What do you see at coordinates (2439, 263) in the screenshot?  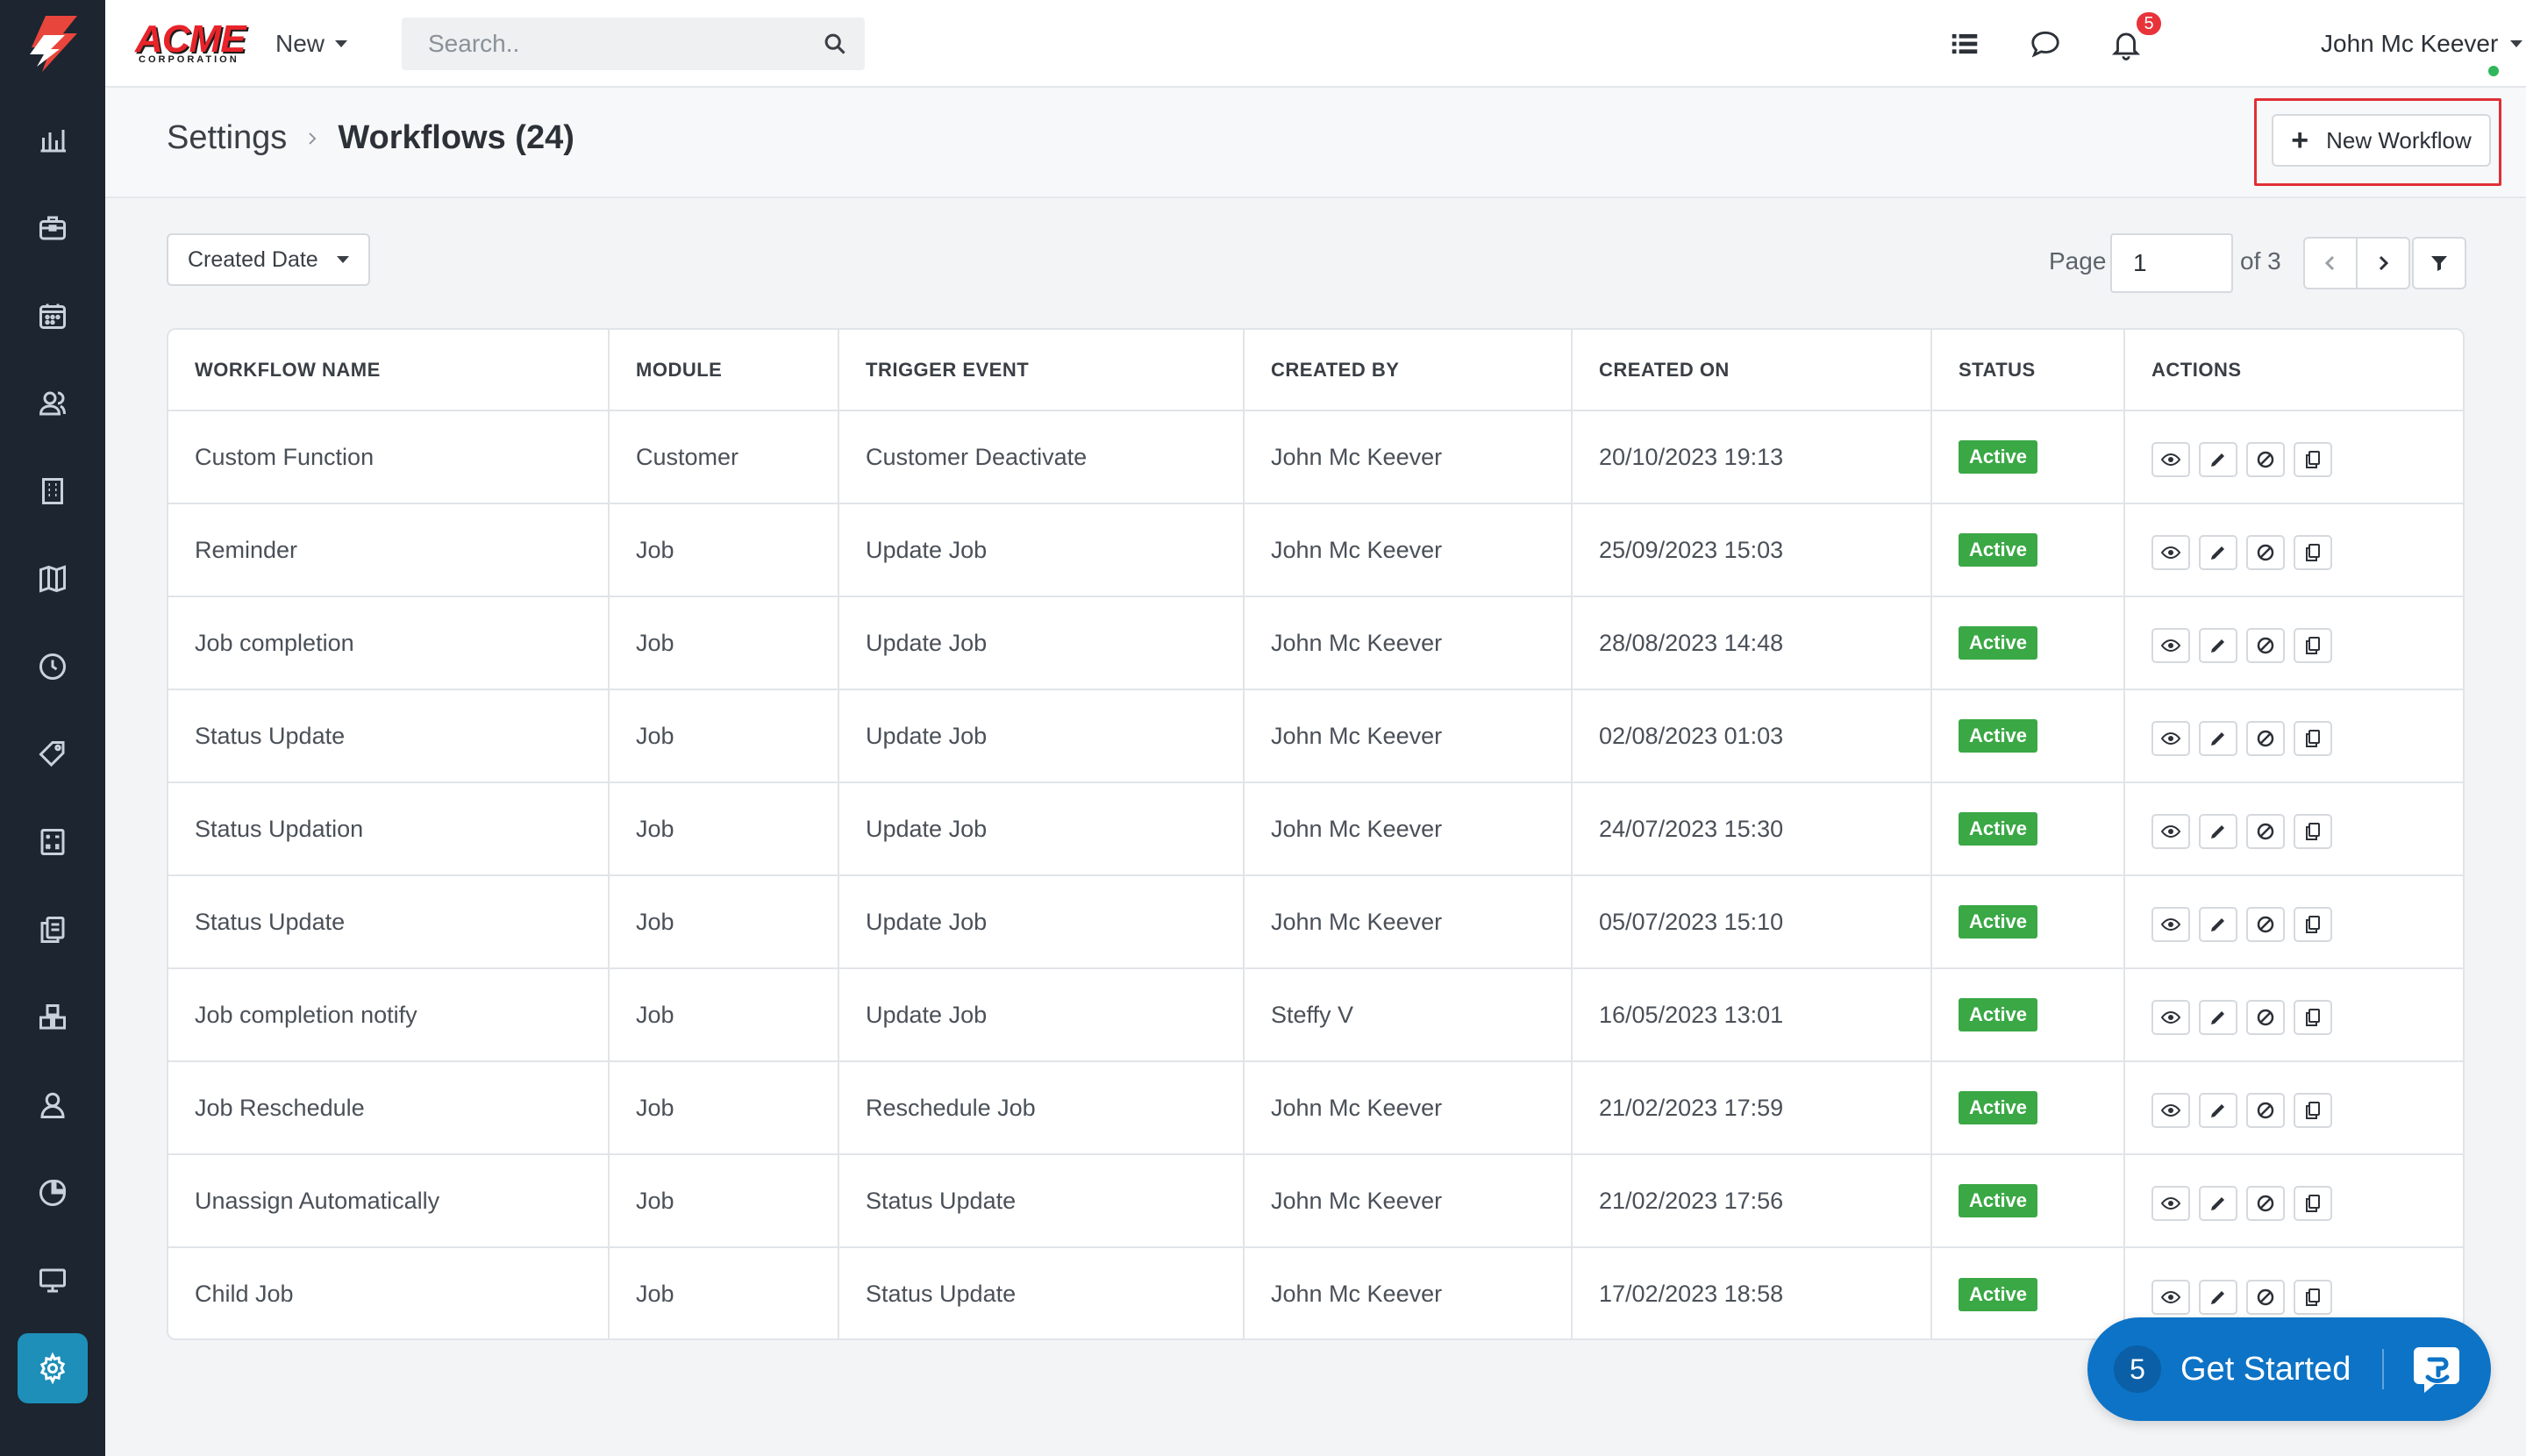 I see `filter-button` at bounding box center [2439, 263].